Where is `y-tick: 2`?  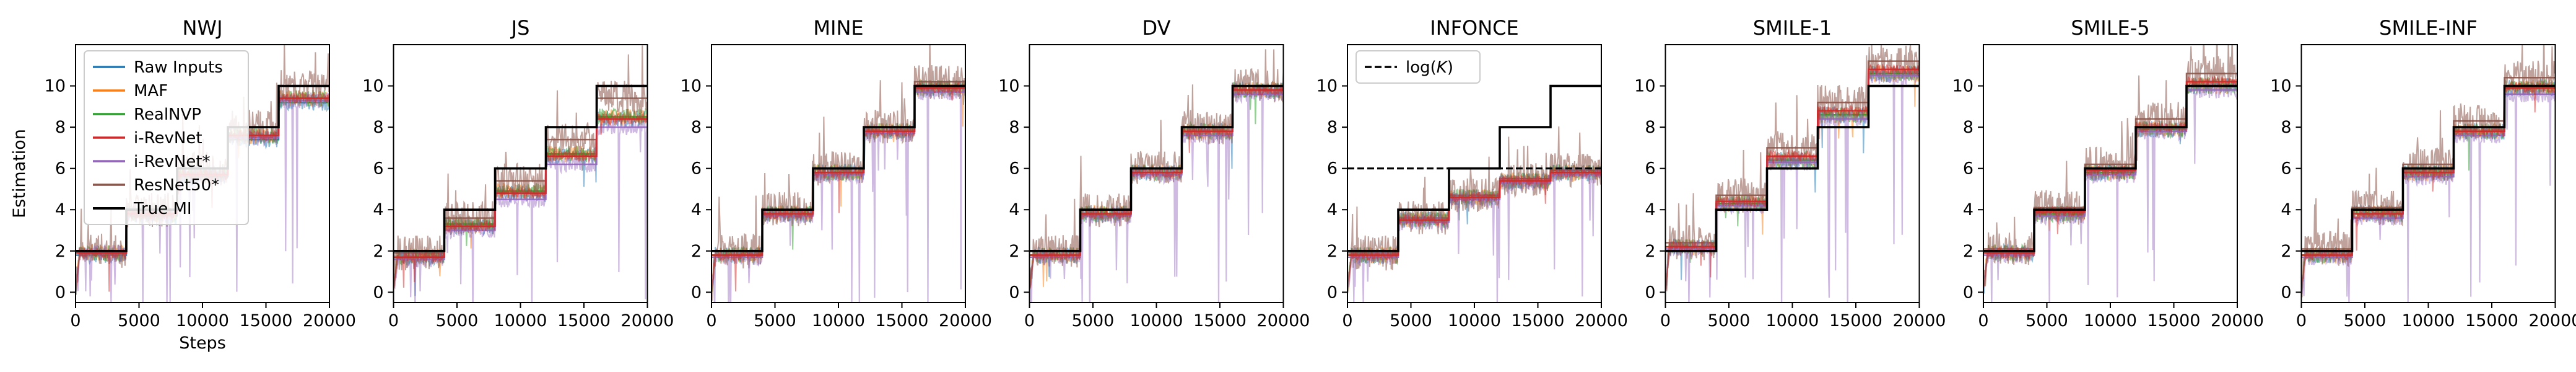 y-tick: 2 is located at coordinates (701, 251).